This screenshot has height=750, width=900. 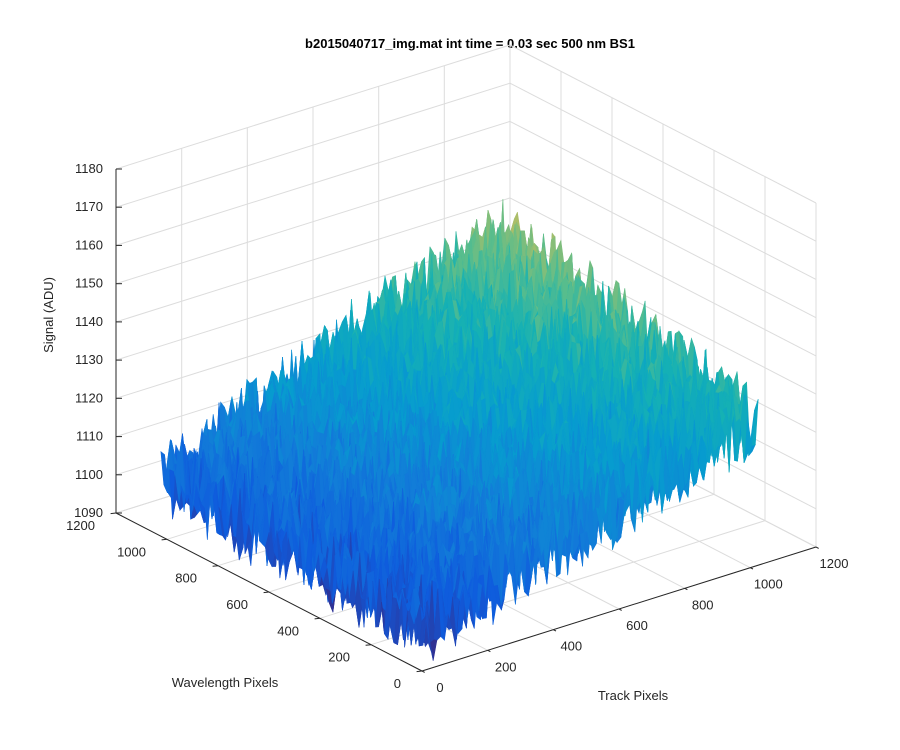 I want to click on surface-facet, so click(x=755, y=422).